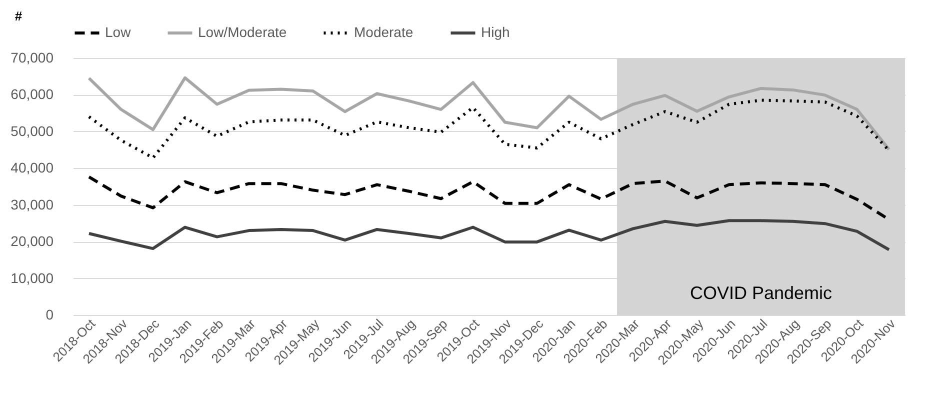 The height and width of the screenshot is (402, 934). What do you see at coordinates (242, 32) in the screenshot?
I see `legend-label: Low/Moderate` at bounding box center [242, 32].